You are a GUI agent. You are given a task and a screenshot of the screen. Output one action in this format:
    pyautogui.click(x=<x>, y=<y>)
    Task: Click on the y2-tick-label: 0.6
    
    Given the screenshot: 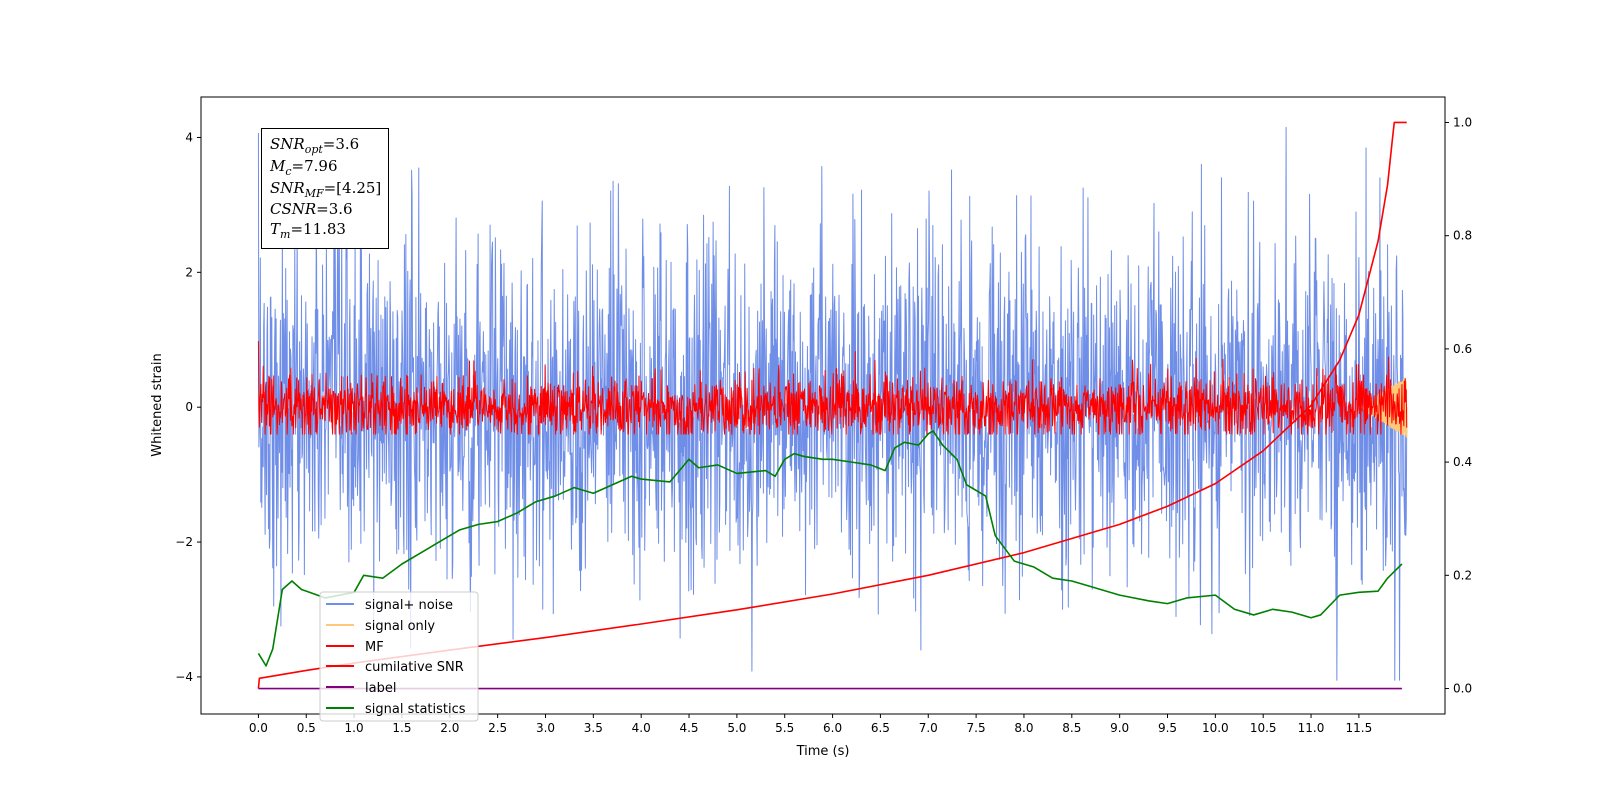 What is the action you would take?
    pyautogui.click(x=1462, y=349)
    